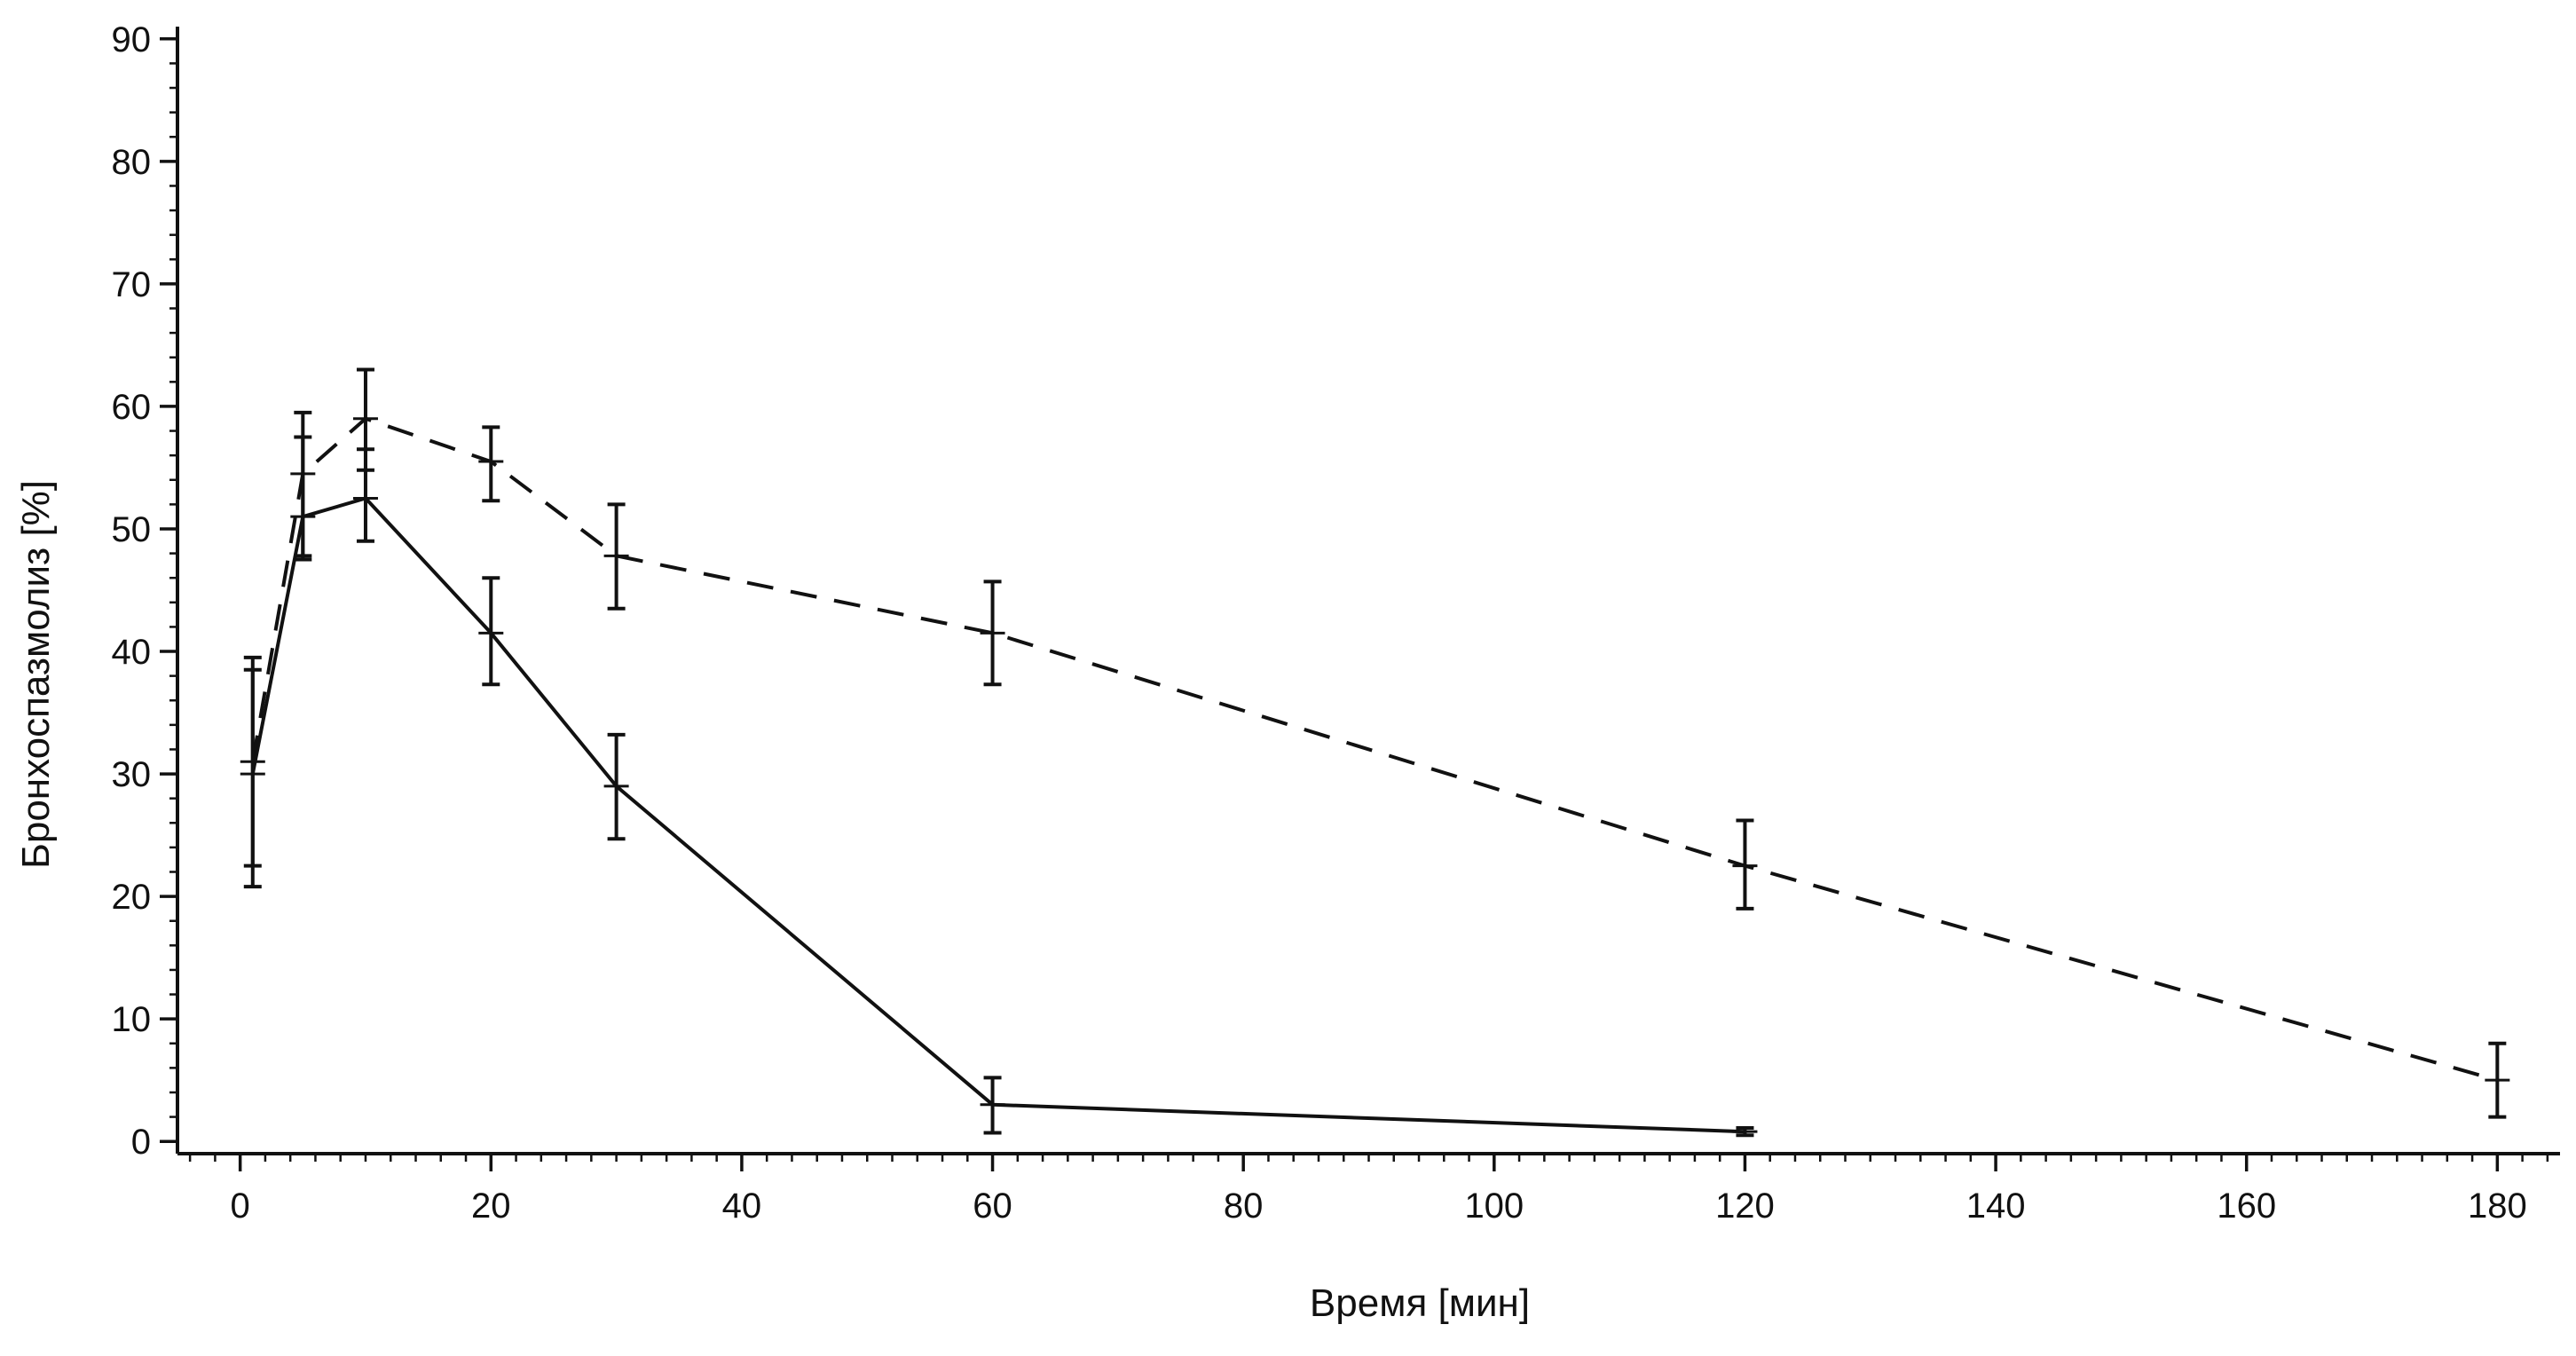 This screenshot has width=2576, height=1356. I want to click on y-tick-label: 10, so click(132, 1019).